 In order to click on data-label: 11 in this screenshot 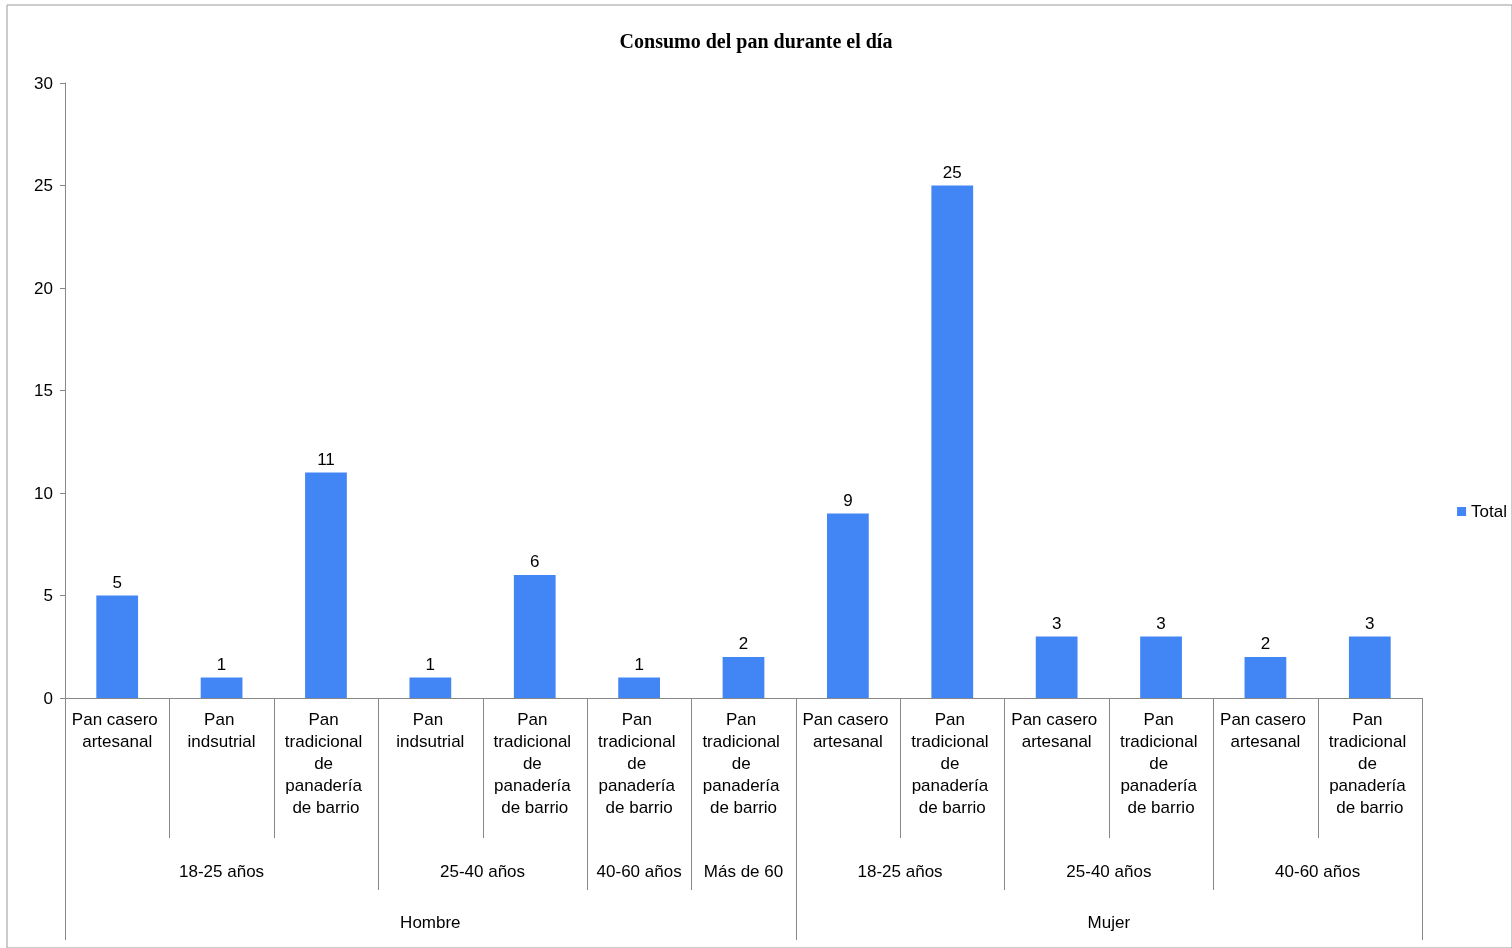, I will do `click(326, 459)`.